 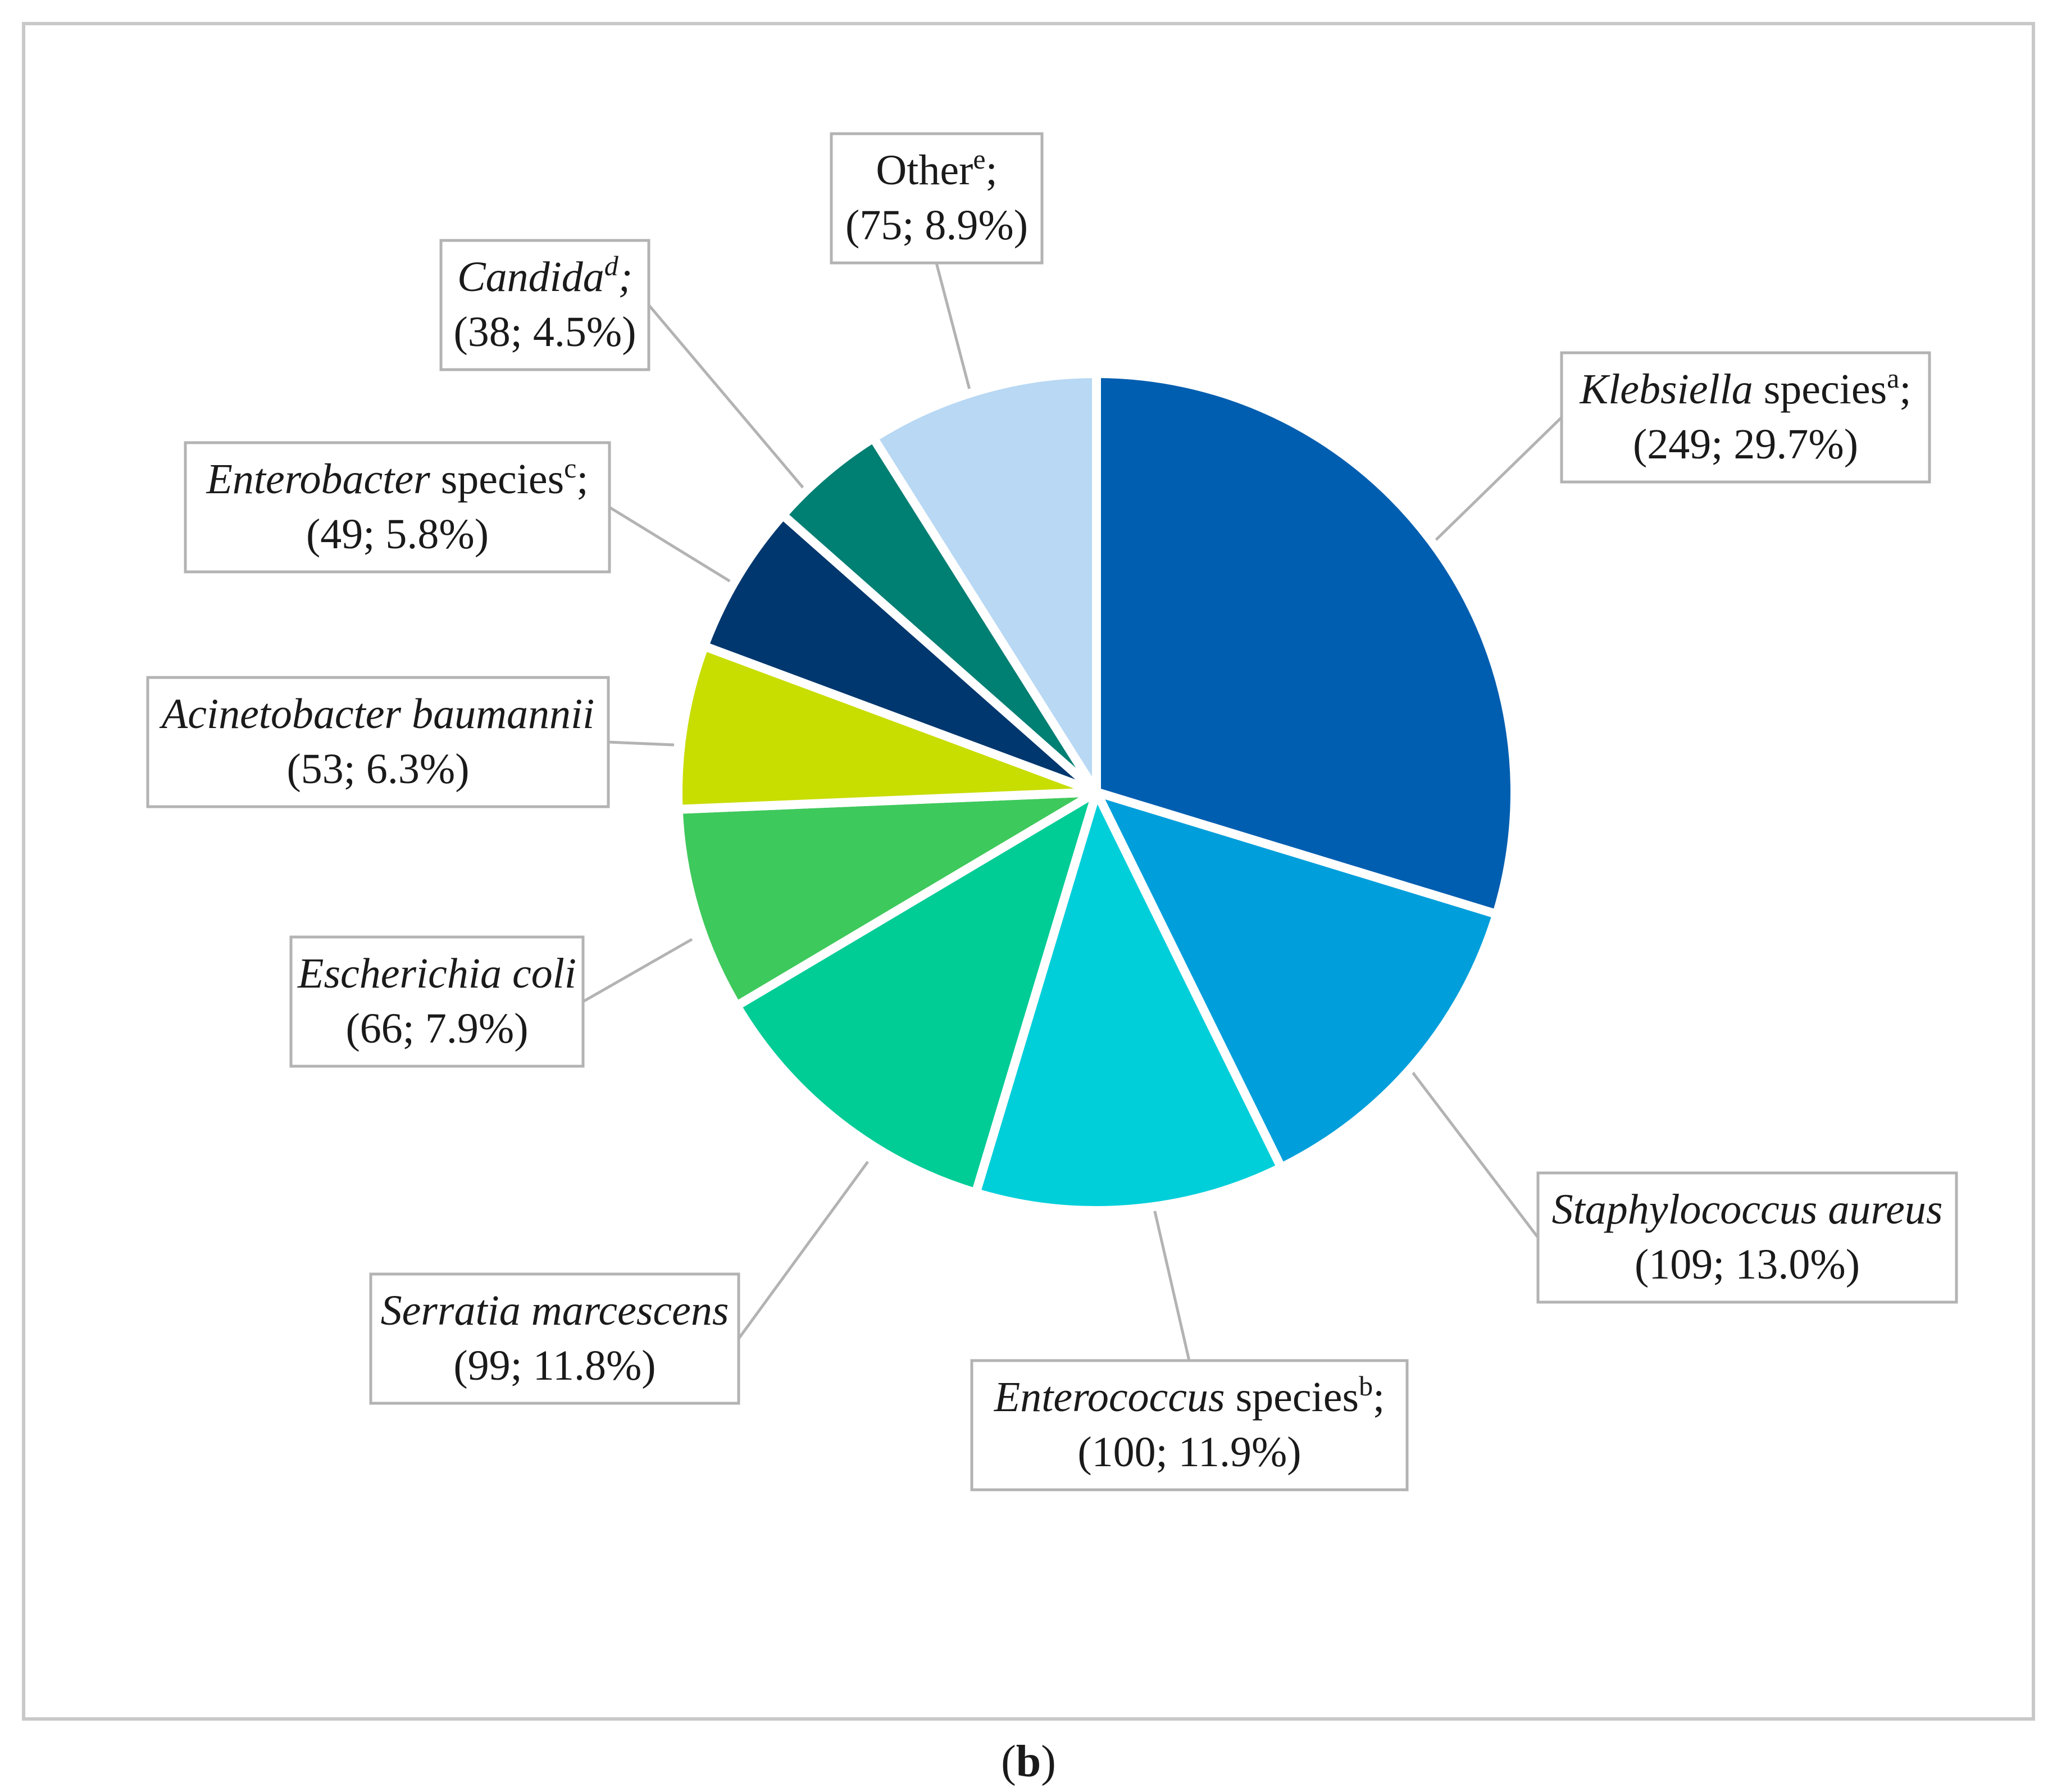 What do you see at coordinates (1189, 1452) in the screenshot?
I see `slice-value: (100; 11.9%)` at bounding box center [1189, 1452].